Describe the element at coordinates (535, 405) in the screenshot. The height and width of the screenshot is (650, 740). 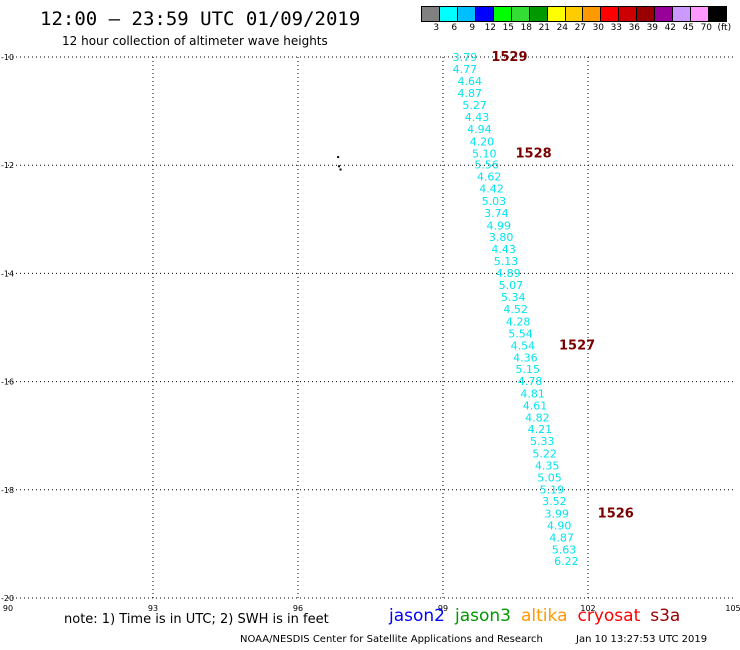
I see `wave-height-value: 4.61` at that location.